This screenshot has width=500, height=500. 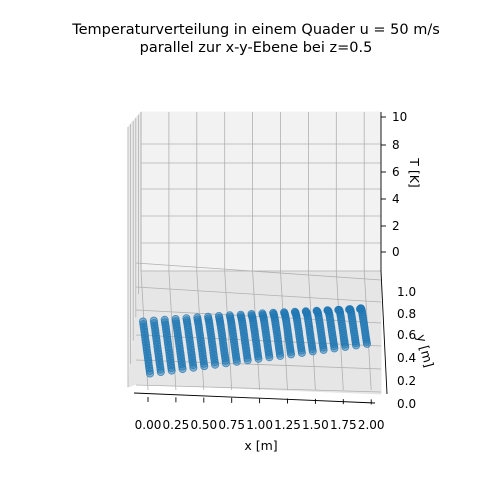 I want to click on x-tick-label: 0.50, so click(x=203, y=425).